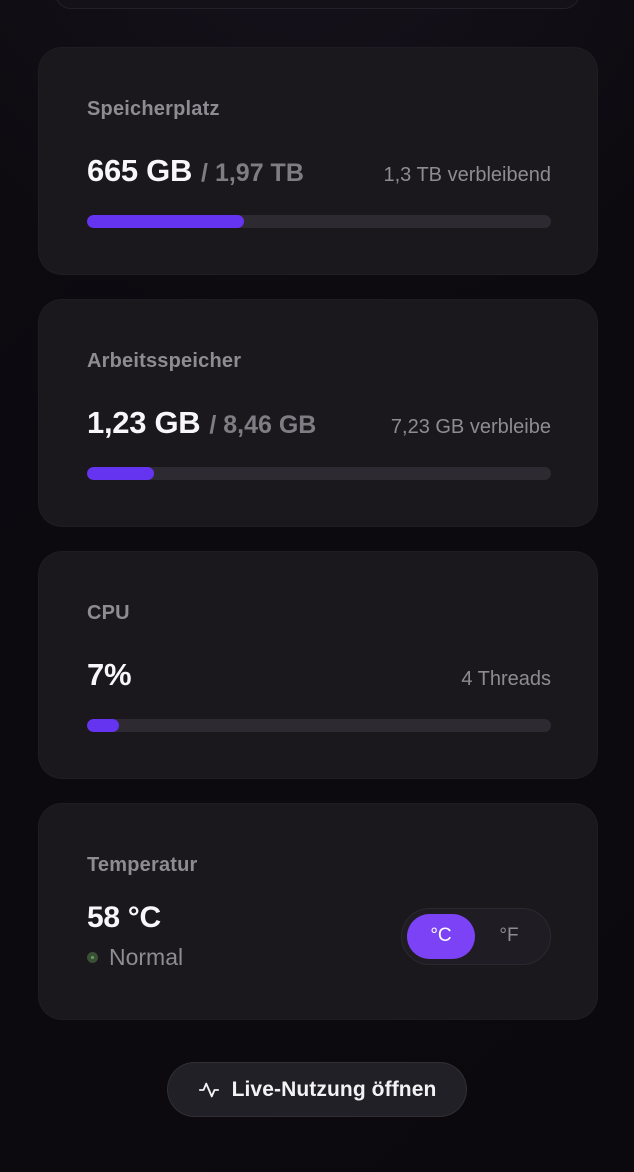 The height and width of the screenshot is (1172, 634). Describe the element at coordinates (146, 957) in the screenshot. I see `temperature-status-label: Normal` at that location.